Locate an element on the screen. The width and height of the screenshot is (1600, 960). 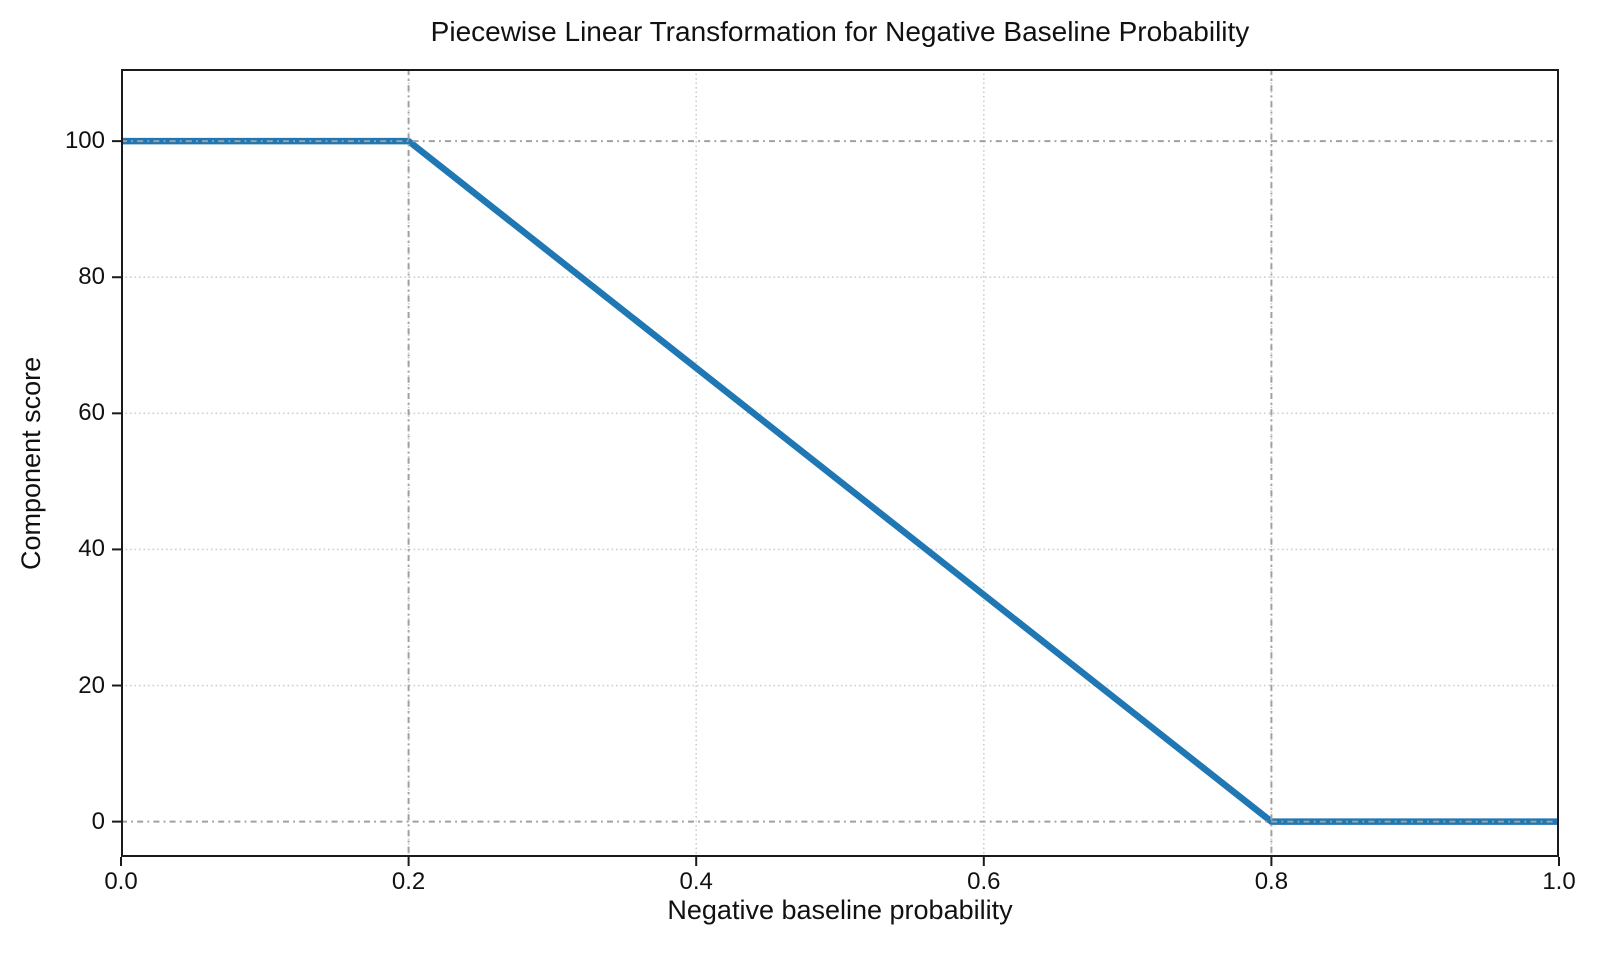
y-tick-label: 0 is located at coordinates (98, 821).